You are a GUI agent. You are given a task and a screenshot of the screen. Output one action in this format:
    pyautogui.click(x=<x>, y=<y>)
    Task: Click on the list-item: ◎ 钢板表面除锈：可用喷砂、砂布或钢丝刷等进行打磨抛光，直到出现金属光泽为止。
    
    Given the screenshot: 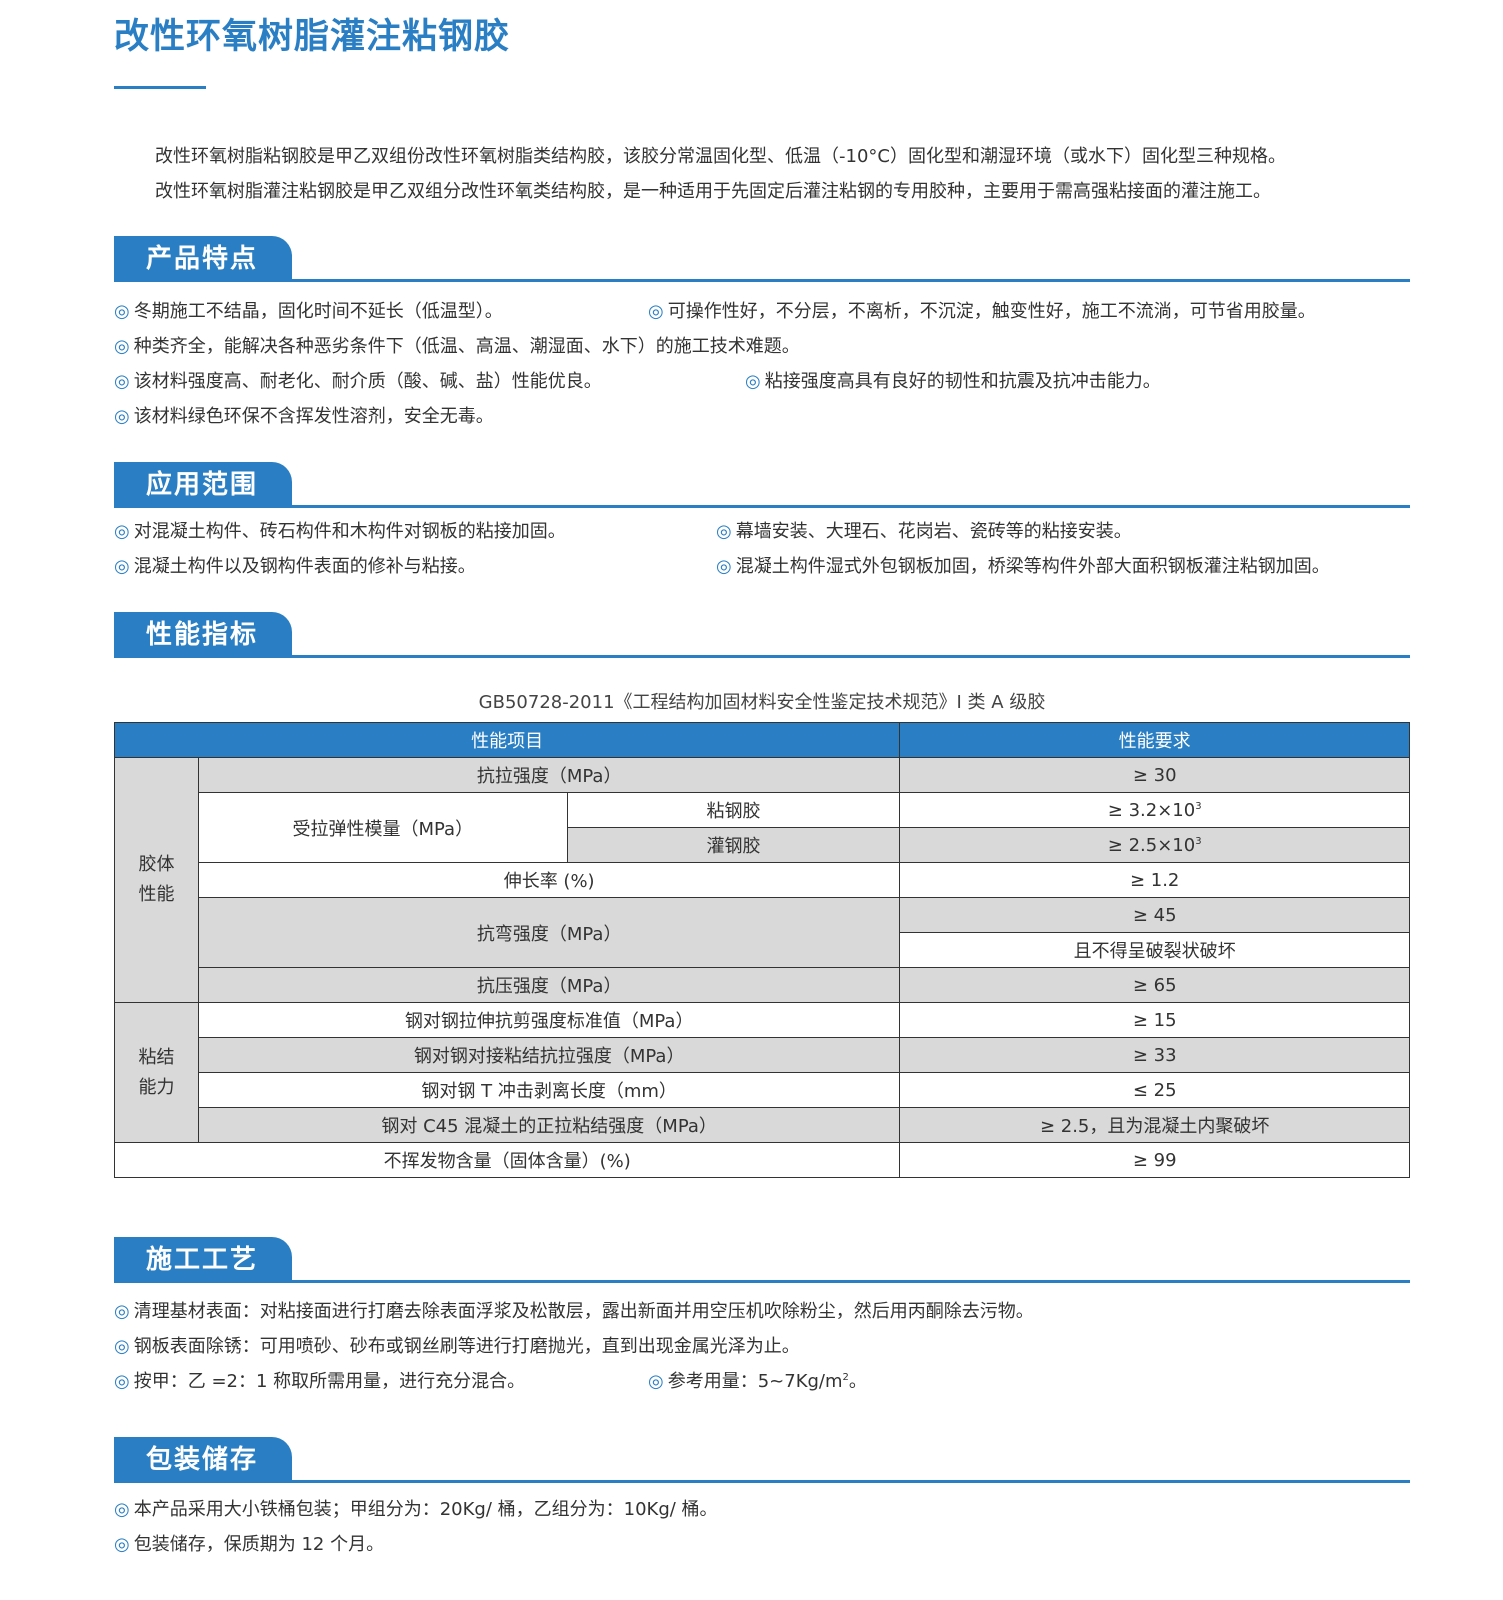 What is the action you would take?
    pyautogui.click(x=457, y=1345)
    